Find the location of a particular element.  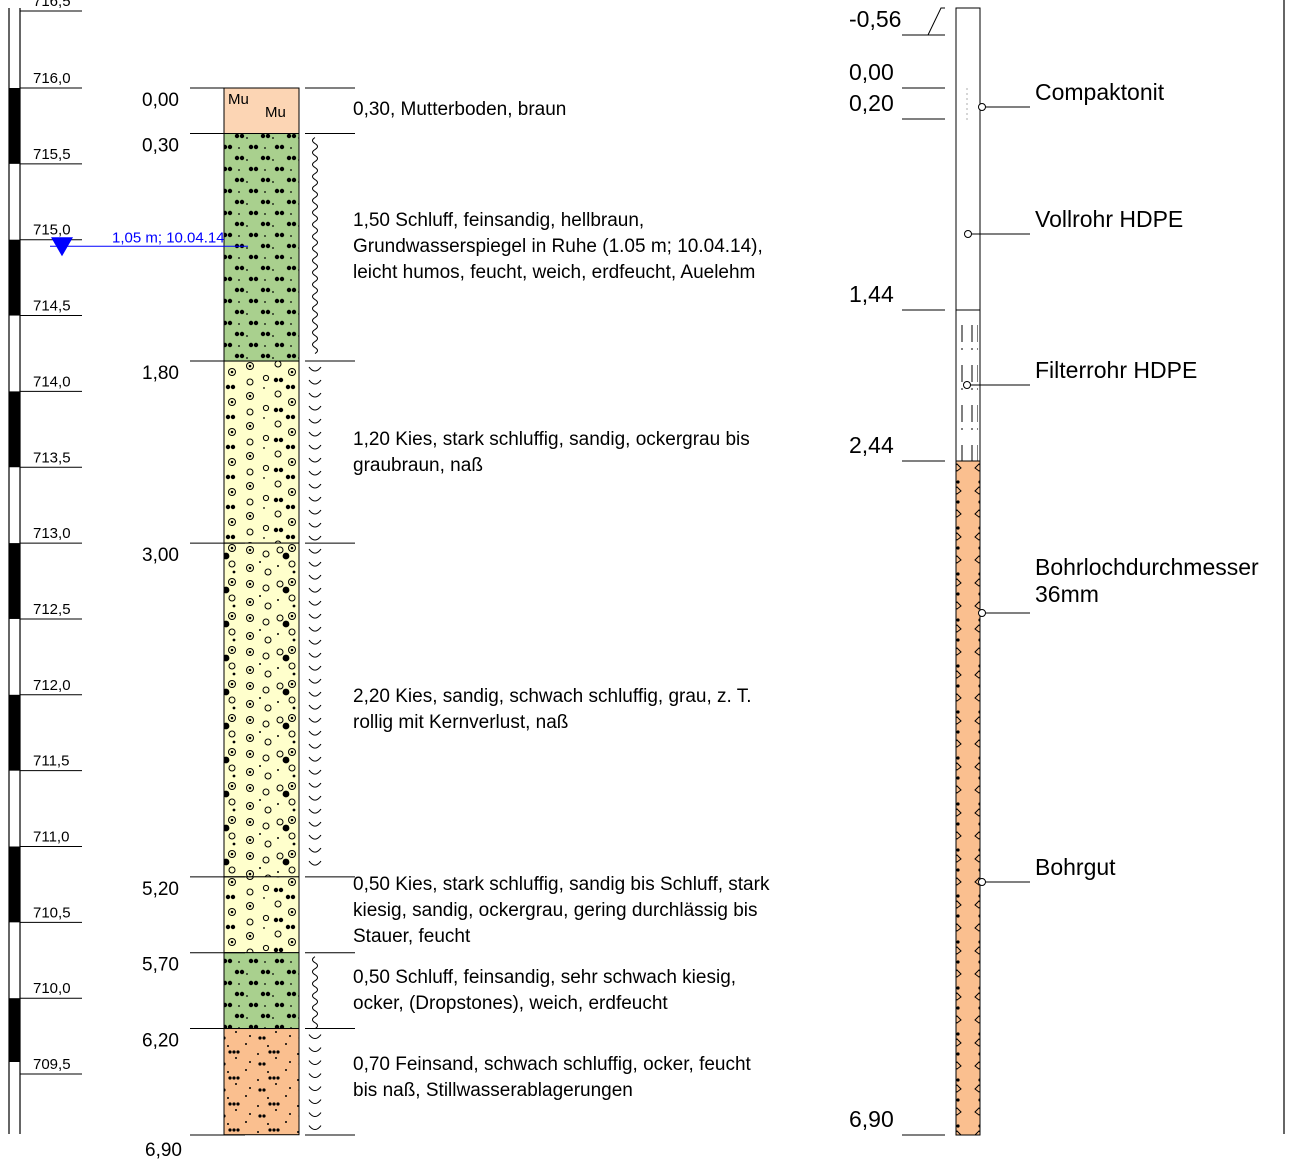

scale-label: 715,5 is located at coordinates (52, 154).